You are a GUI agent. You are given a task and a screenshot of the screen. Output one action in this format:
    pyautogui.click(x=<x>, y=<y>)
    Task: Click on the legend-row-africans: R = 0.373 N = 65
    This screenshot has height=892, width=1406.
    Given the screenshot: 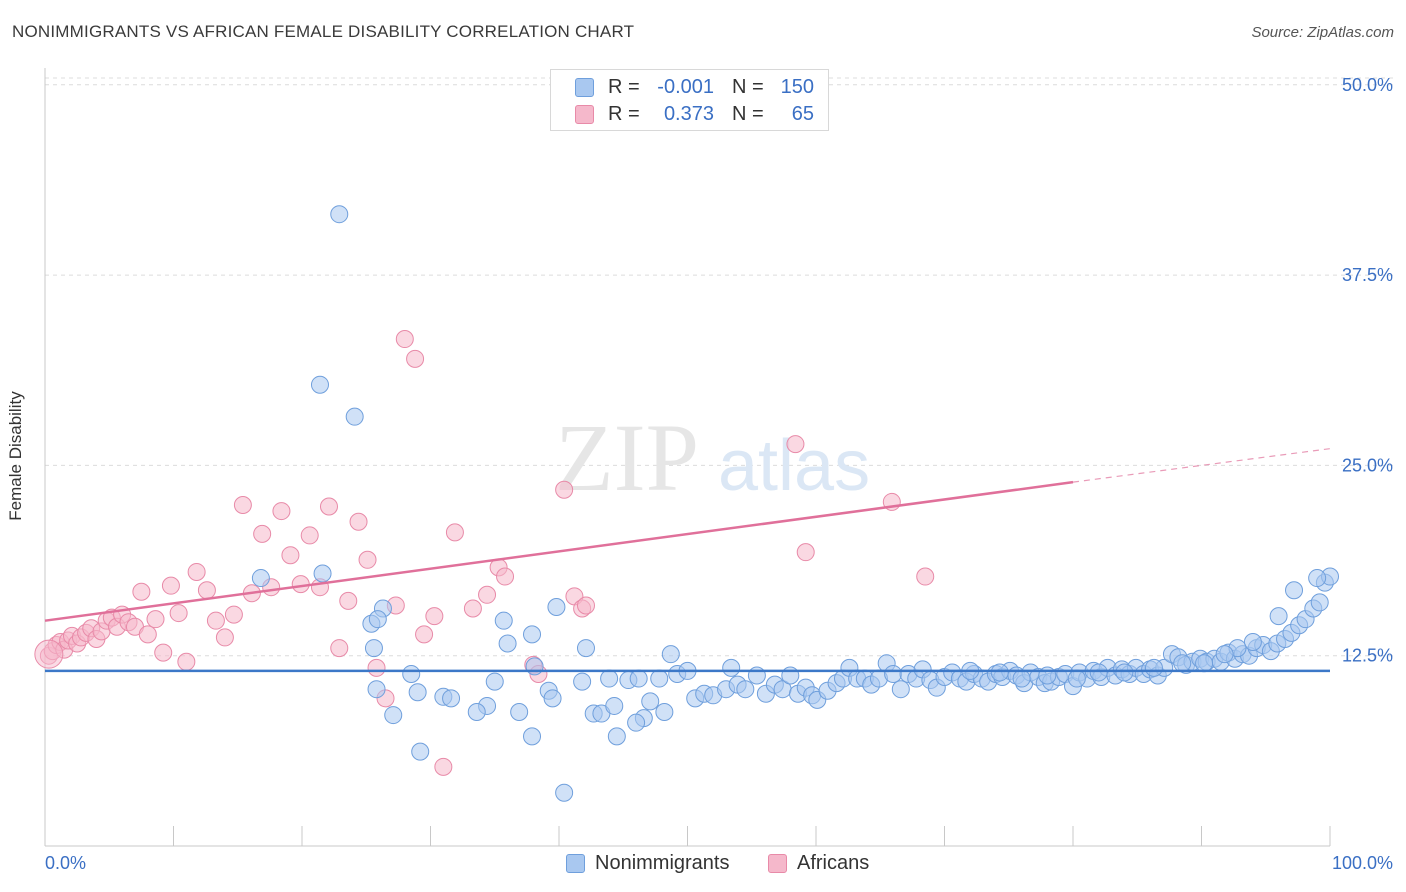 What is the action you would take?
    pyautogui.click(x=694, y=114)
    